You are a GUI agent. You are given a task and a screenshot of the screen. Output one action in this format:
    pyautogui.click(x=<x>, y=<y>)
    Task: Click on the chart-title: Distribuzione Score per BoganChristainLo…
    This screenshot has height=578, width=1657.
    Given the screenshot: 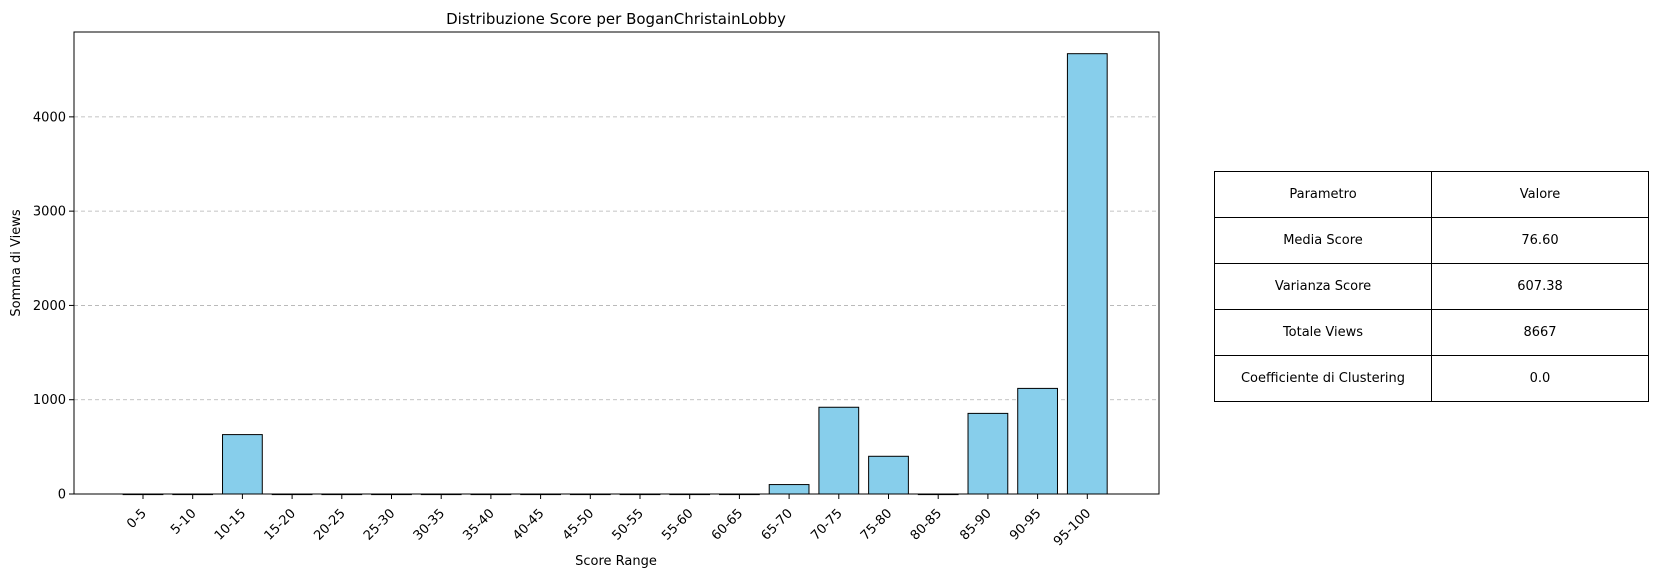 What is the action you would take?
    pyautogui.click(x=616, y=19)
    